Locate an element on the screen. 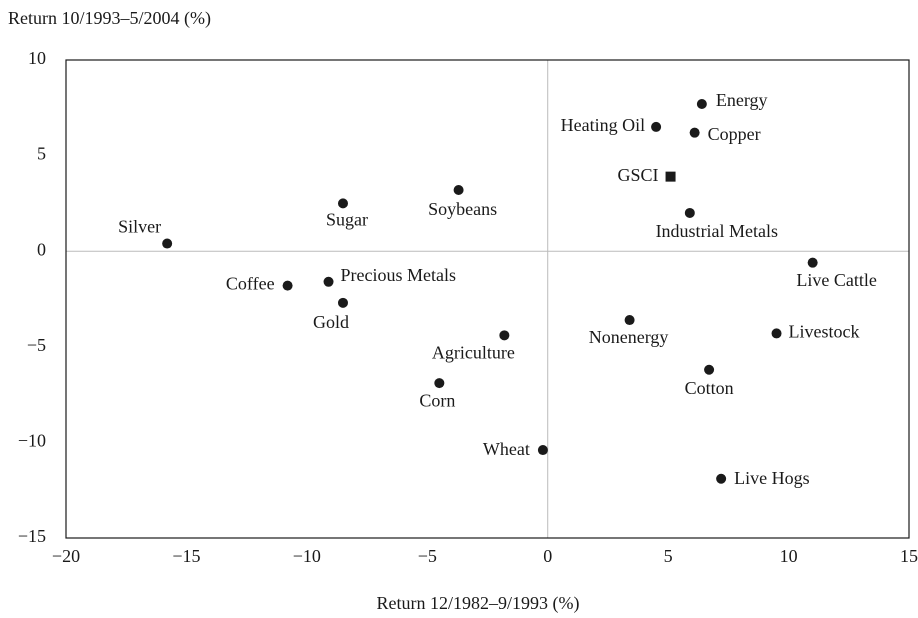  point-label: Sugar is located at coordinates (347, 220).